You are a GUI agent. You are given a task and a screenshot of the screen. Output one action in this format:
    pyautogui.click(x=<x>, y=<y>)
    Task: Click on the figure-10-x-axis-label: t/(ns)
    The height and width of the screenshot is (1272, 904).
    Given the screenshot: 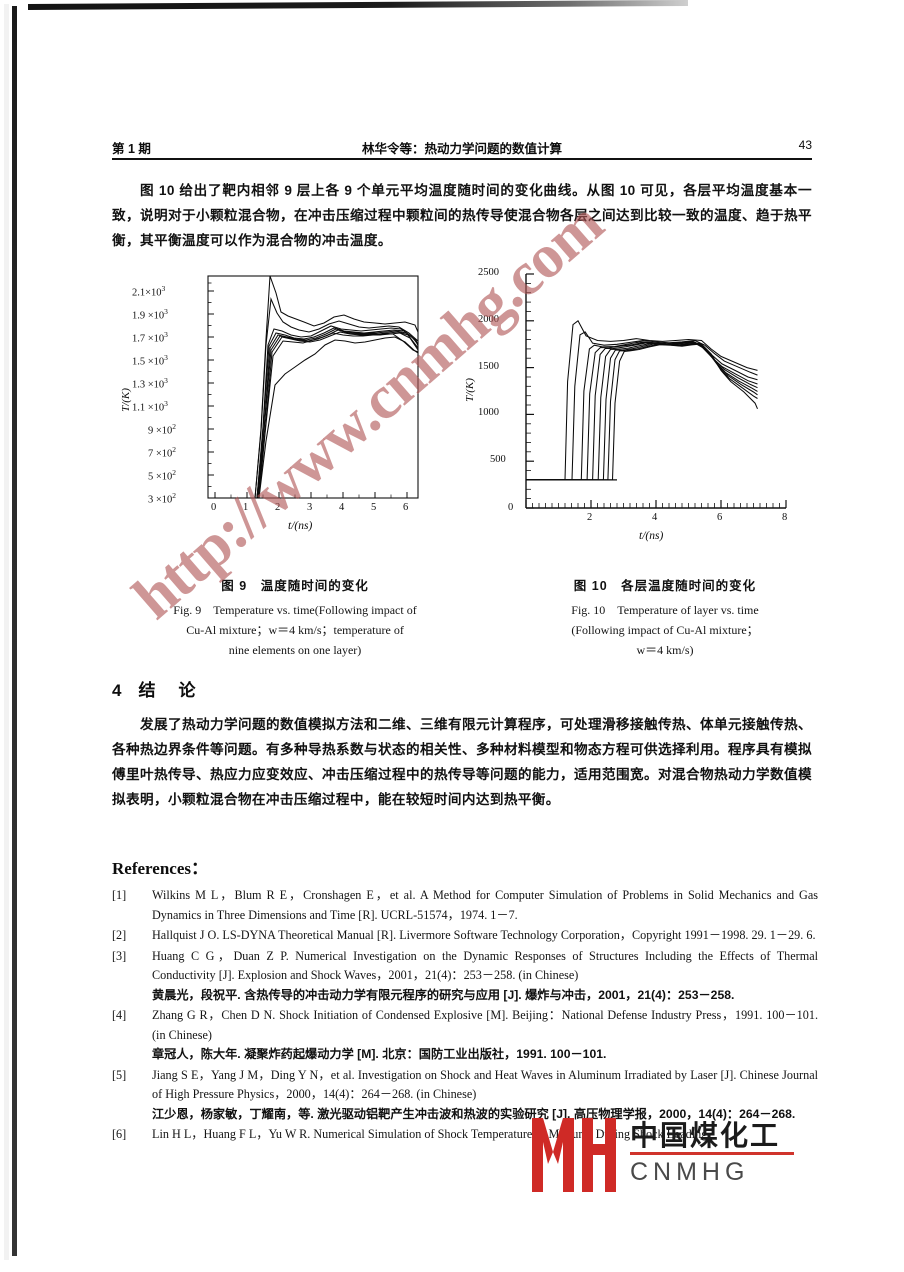 What is the action you would take?
    pyautogui.click(x=651, y=536)
    